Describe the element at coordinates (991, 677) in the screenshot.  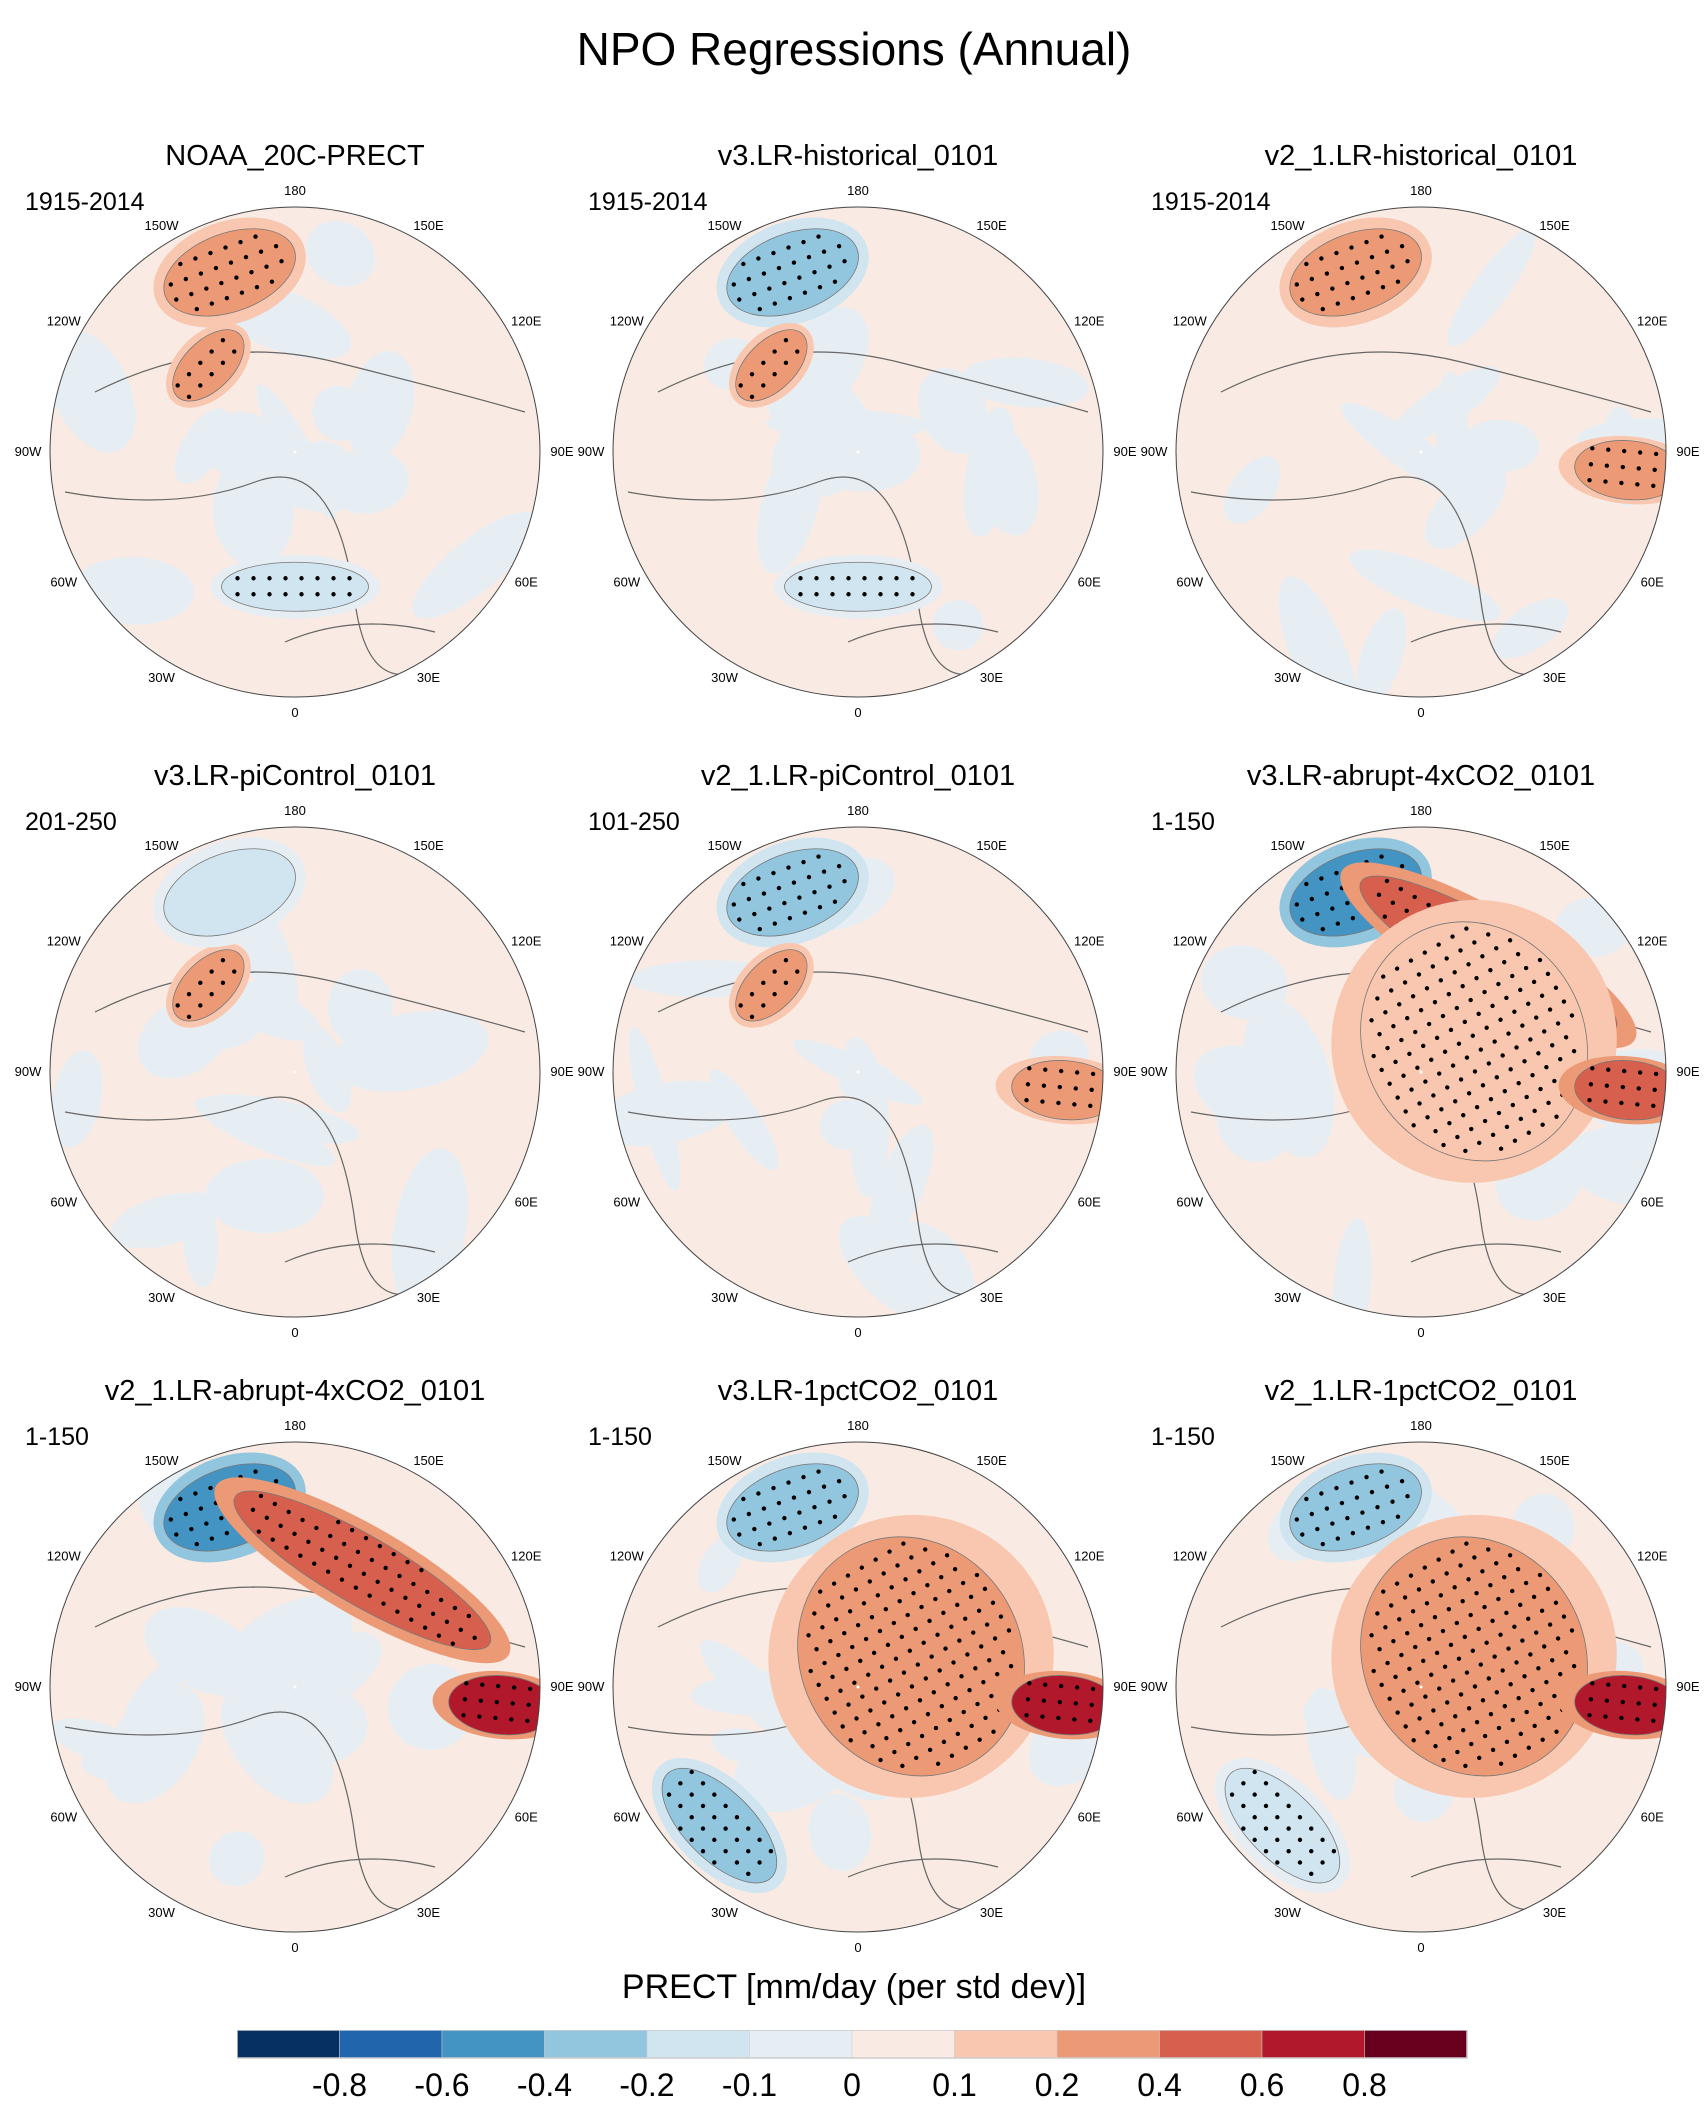
I see `longitude-label: 30E` at that location.